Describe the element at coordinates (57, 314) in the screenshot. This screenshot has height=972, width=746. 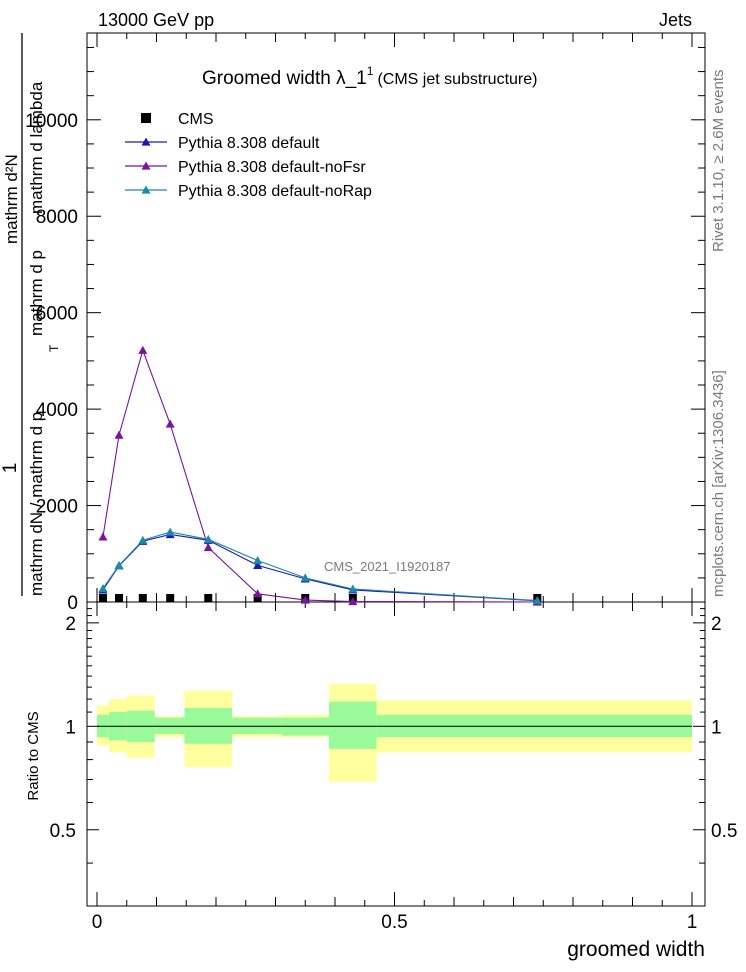
I see `main-y-tick-label: 6000` at that location.